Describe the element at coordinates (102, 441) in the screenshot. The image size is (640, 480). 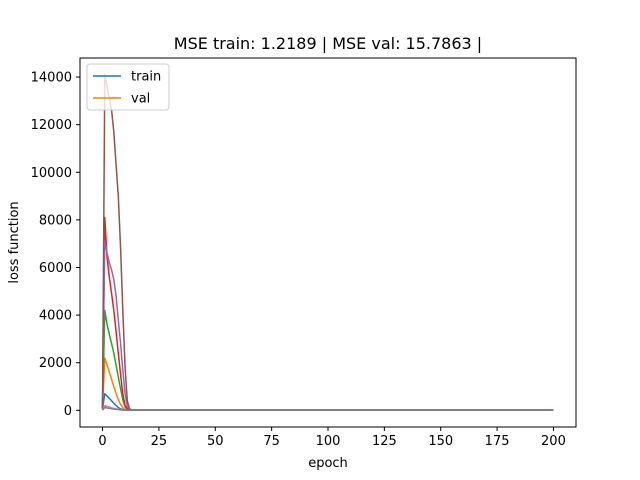
I see `x-tick-label: 0` at that location.